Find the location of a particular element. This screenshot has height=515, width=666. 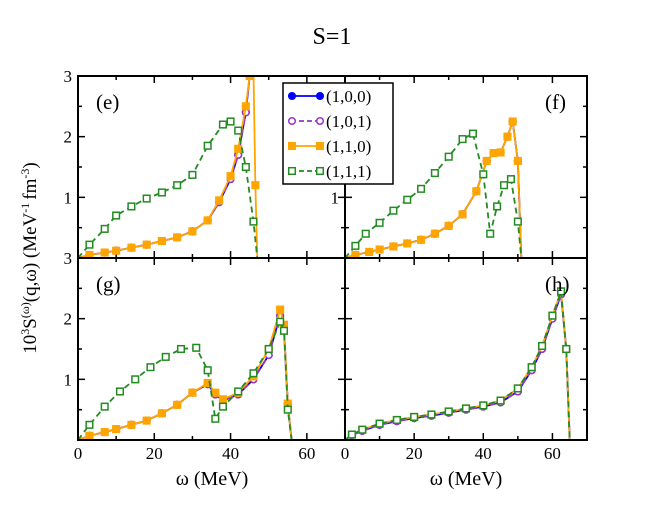

y-tick-label: 3 is located at coordinates (68, 76).